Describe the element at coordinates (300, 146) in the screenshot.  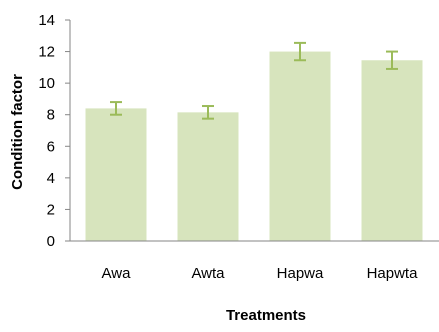
I see `bar-hapwa` at that location.